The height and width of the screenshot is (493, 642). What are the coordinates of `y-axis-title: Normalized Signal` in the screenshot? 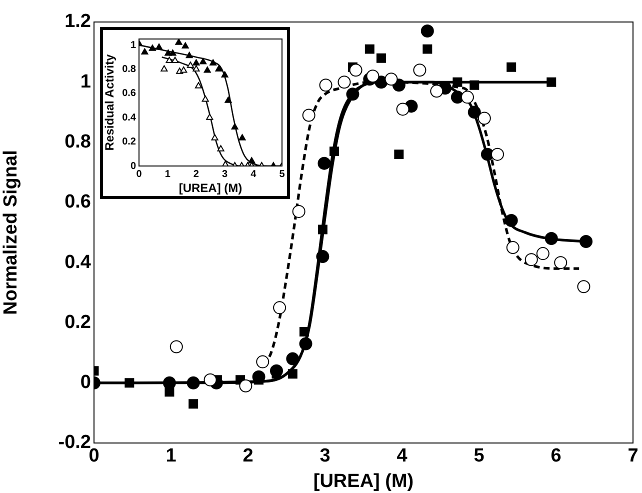 It's located at (11, 232).